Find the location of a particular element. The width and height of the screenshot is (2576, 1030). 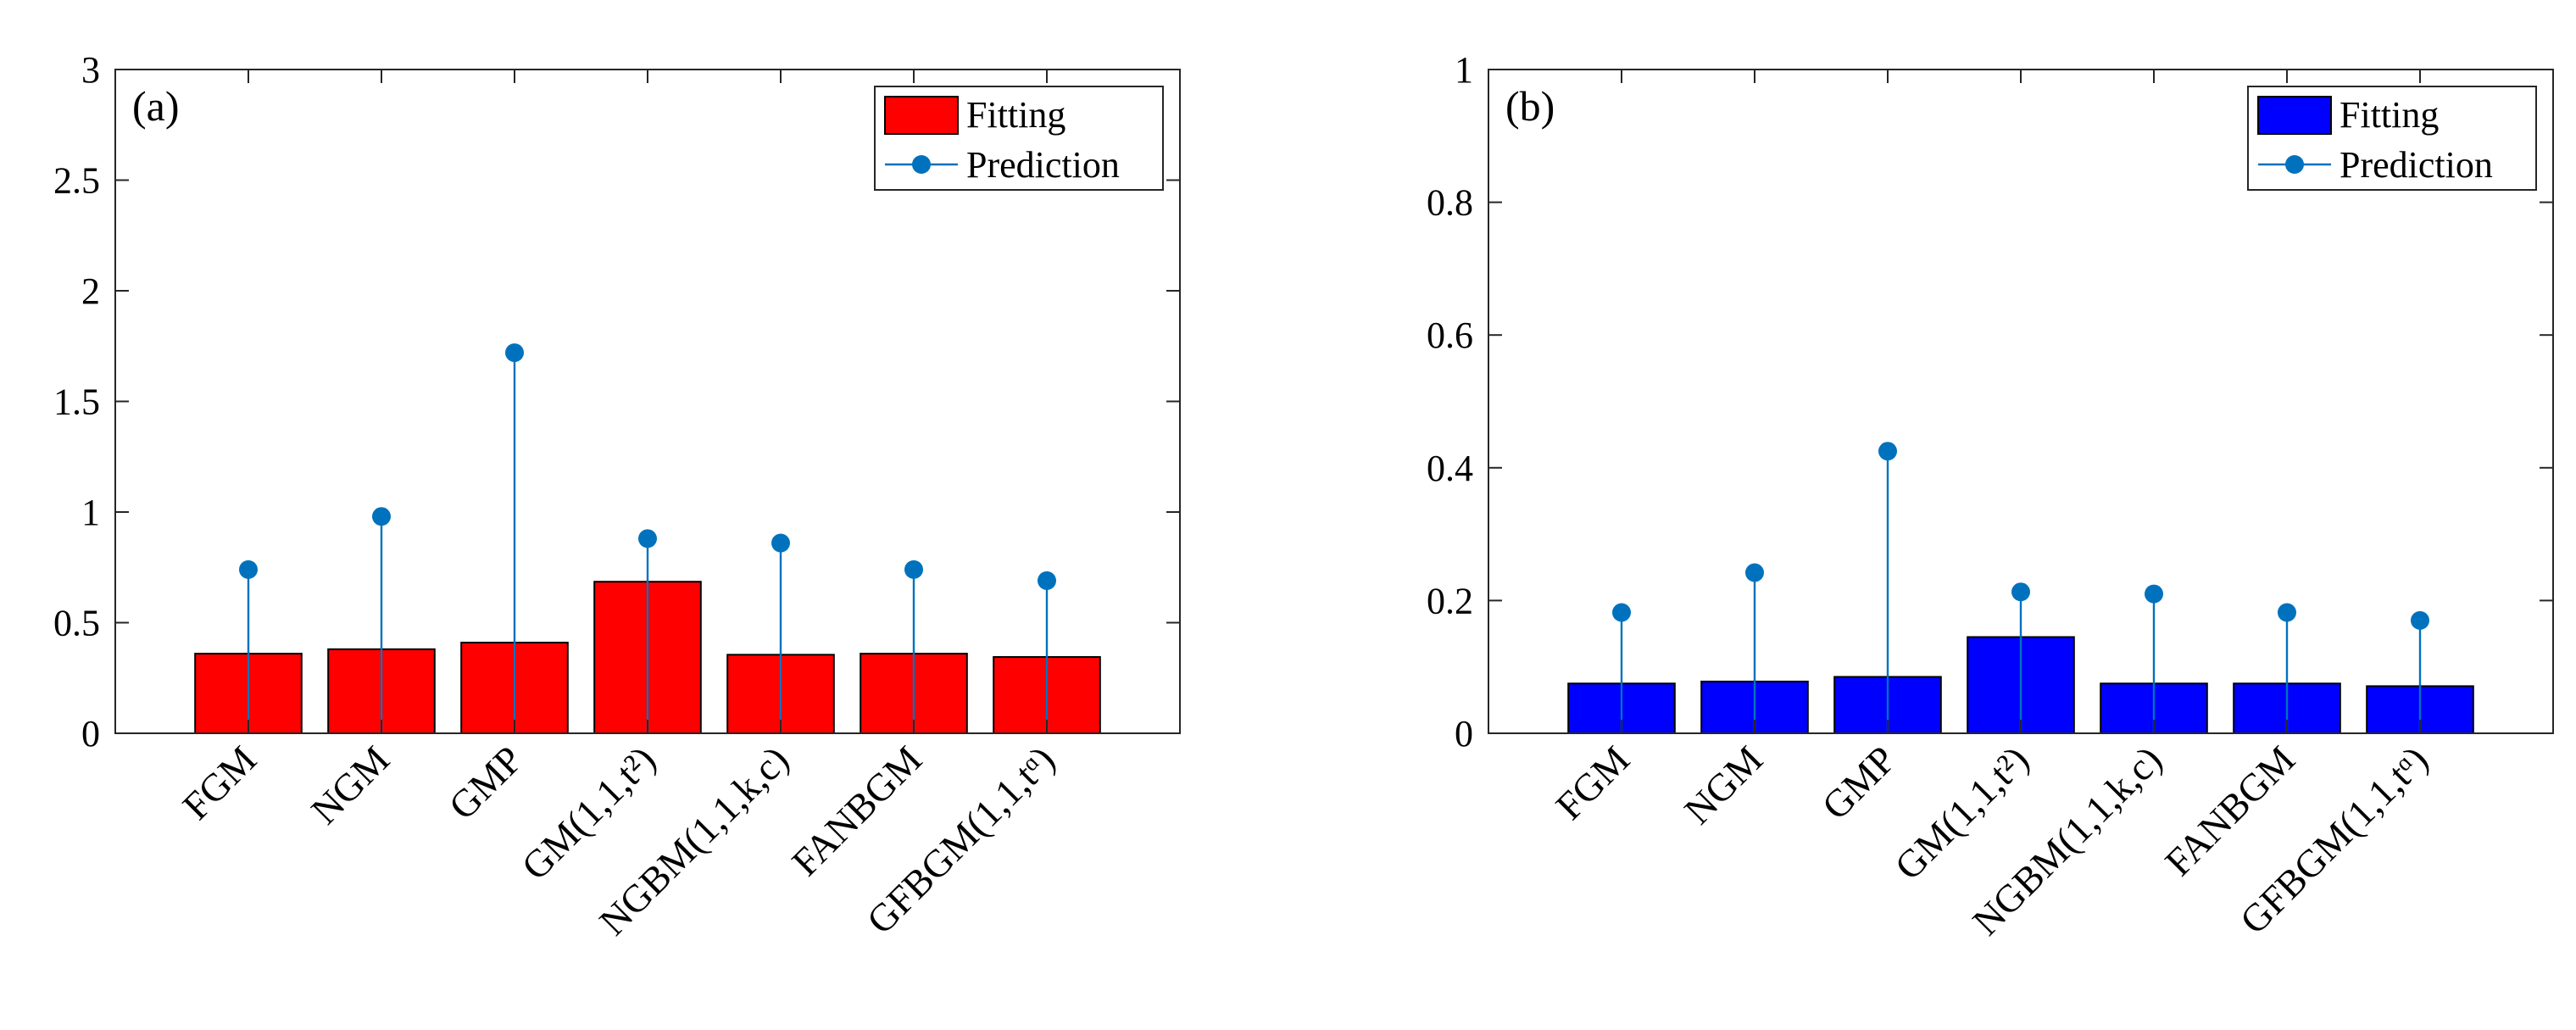

ytick-label: 0.4 is located at coordinates (1450, 468).